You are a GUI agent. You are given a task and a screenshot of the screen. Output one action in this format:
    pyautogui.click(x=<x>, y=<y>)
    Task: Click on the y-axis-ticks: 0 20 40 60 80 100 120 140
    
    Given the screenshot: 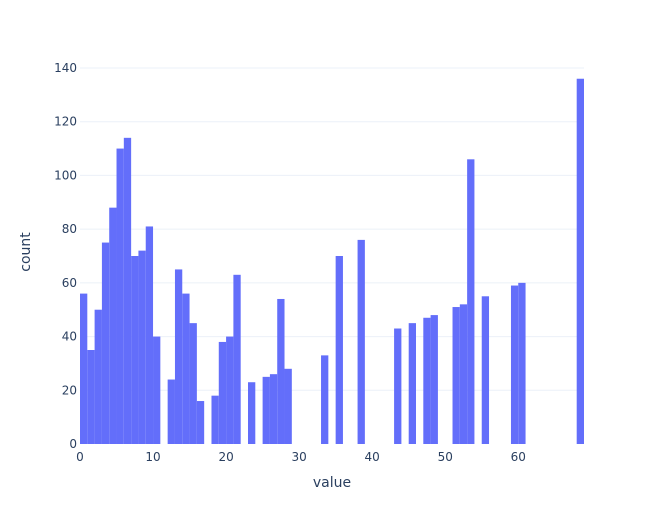 What is the action you would take?
    pyautogui.click(x=65, y=256)
    